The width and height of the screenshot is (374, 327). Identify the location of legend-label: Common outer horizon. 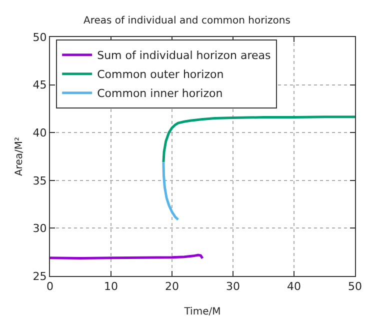
(160, 75).